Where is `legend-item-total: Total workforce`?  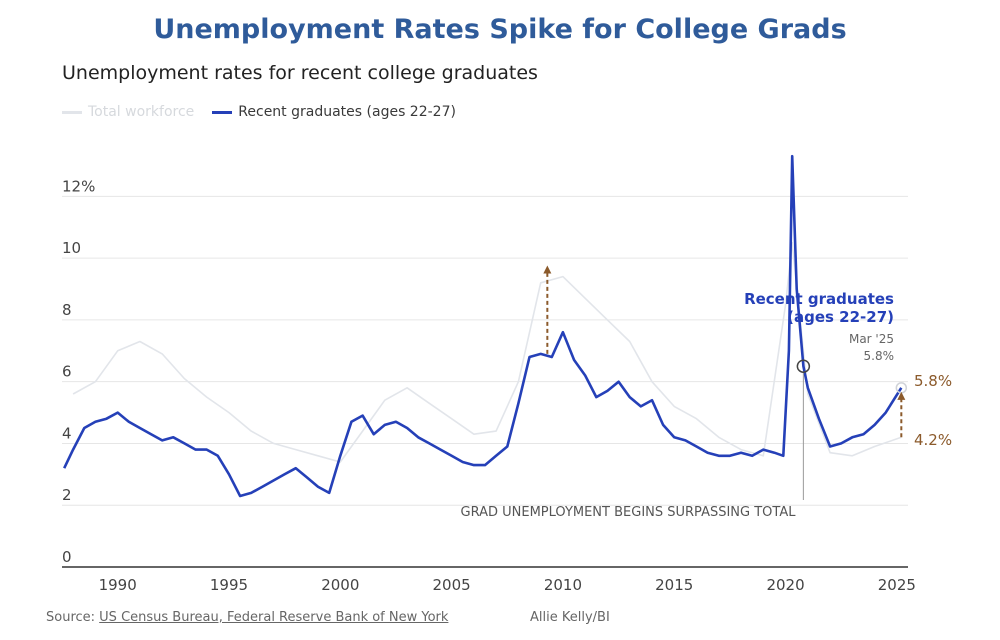
legend-item-total: Total workforce is located at coordinates (128, 112).